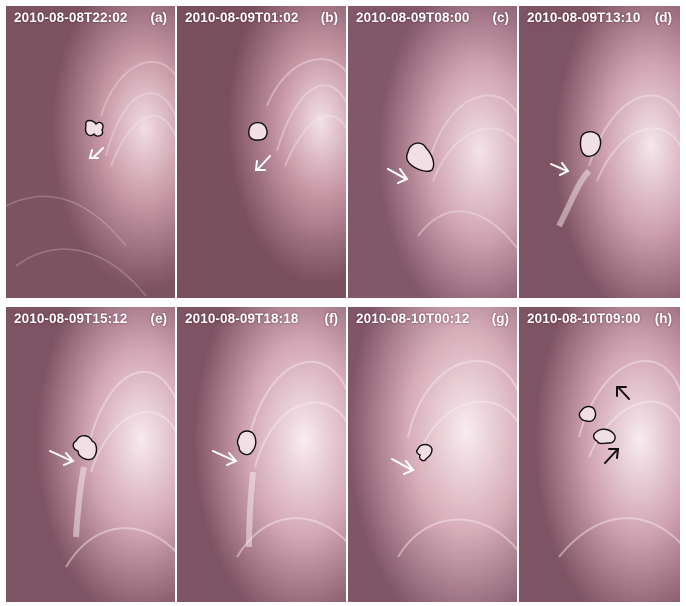 The image size is (686, 606). Describe the element at coordinates (413, 17) in the screenshot. I see `timestamp-c: 2010-08-09T08:00` at that location.